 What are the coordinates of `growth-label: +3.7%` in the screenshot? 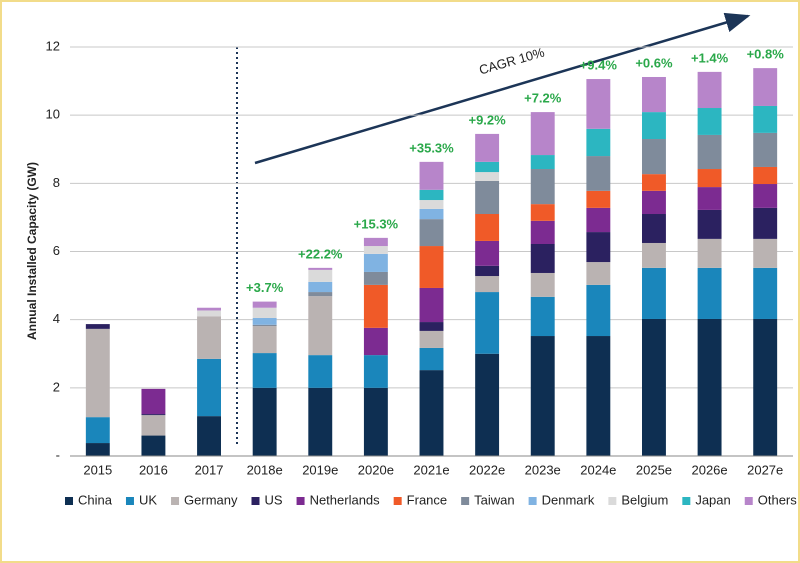 It's located at (265, 287).